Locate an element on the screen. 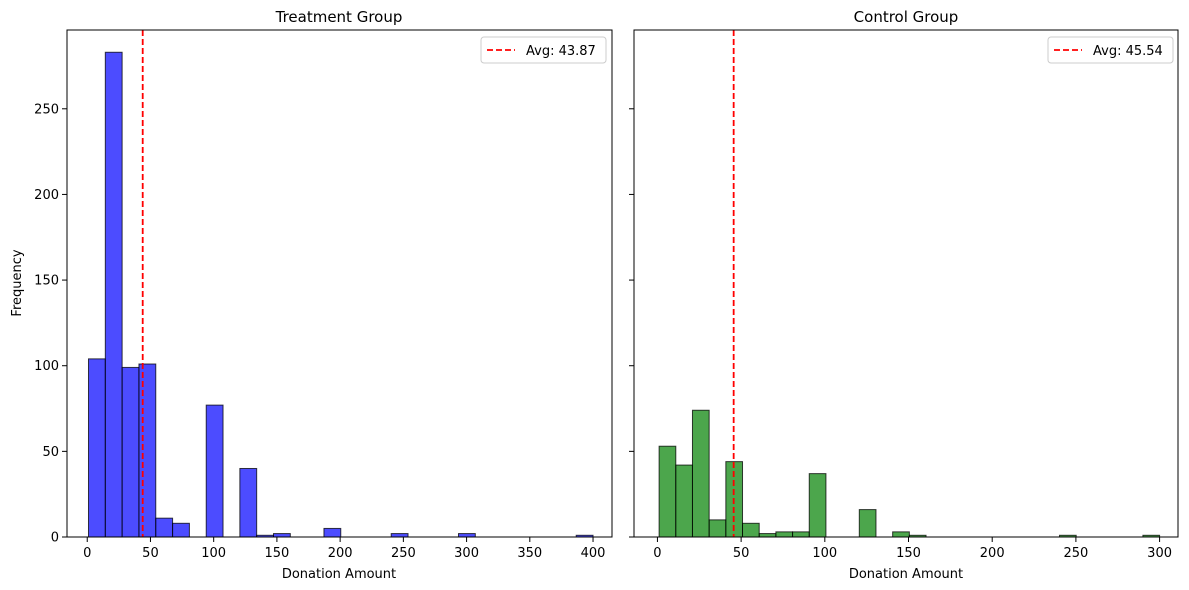  control-legend-box is located at coordinates (1110, 50).